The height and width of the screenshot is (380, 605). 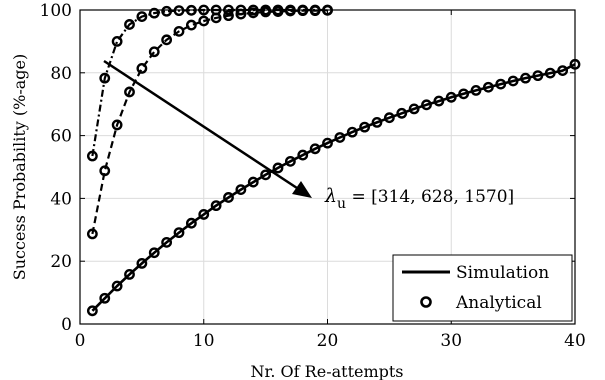 What do you see at coordinates (575, 341) in the screenshot?
I see `x-tick-label: 40` at bounding box center [575, 341].